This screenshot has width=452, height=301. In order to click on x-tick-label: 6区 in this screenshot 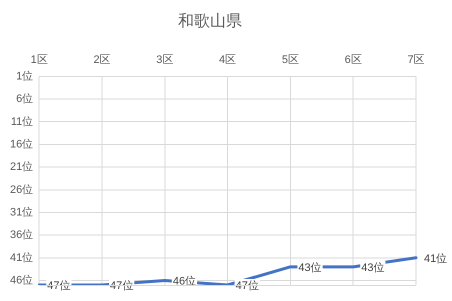, I will do `click(353, 60)`.